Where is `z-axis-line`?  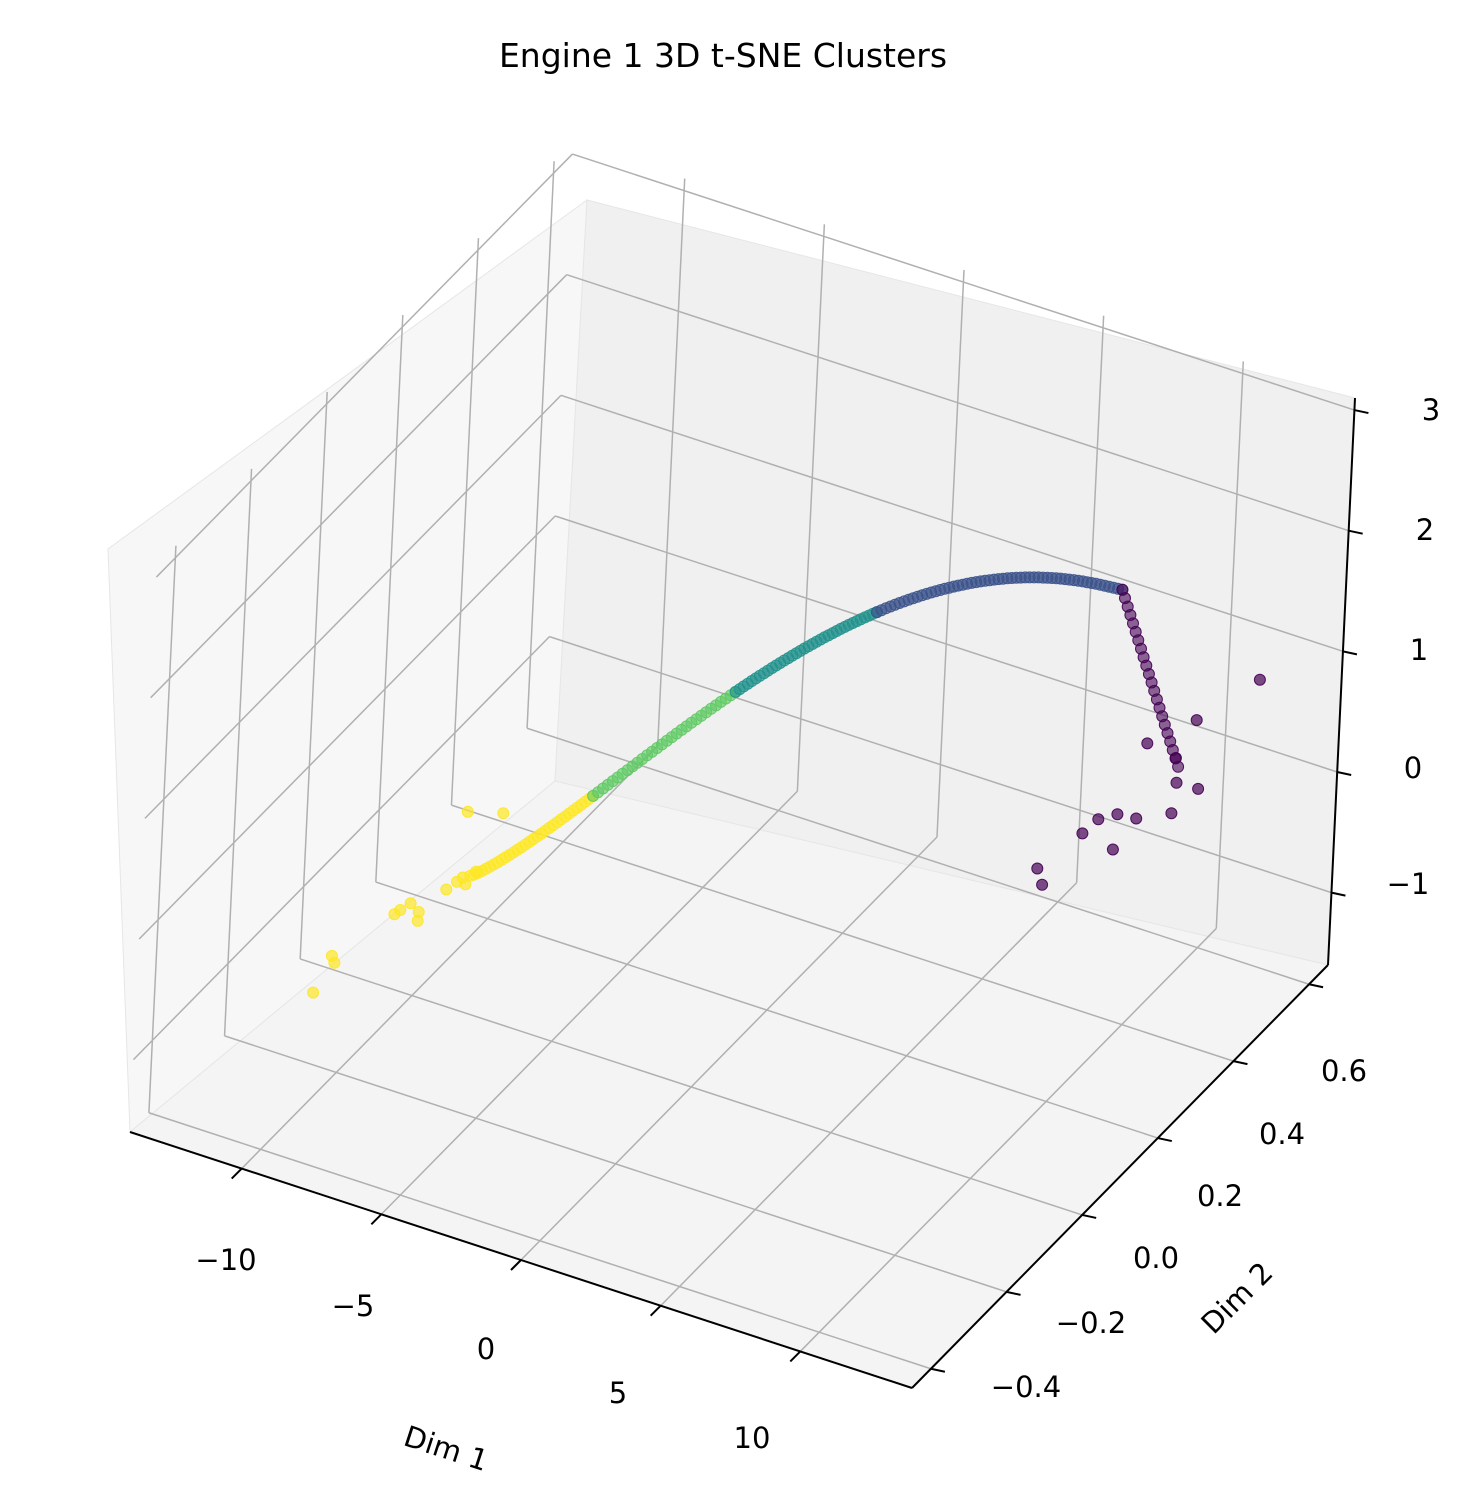 z-axis-line is located at coordinates (1341, 681).